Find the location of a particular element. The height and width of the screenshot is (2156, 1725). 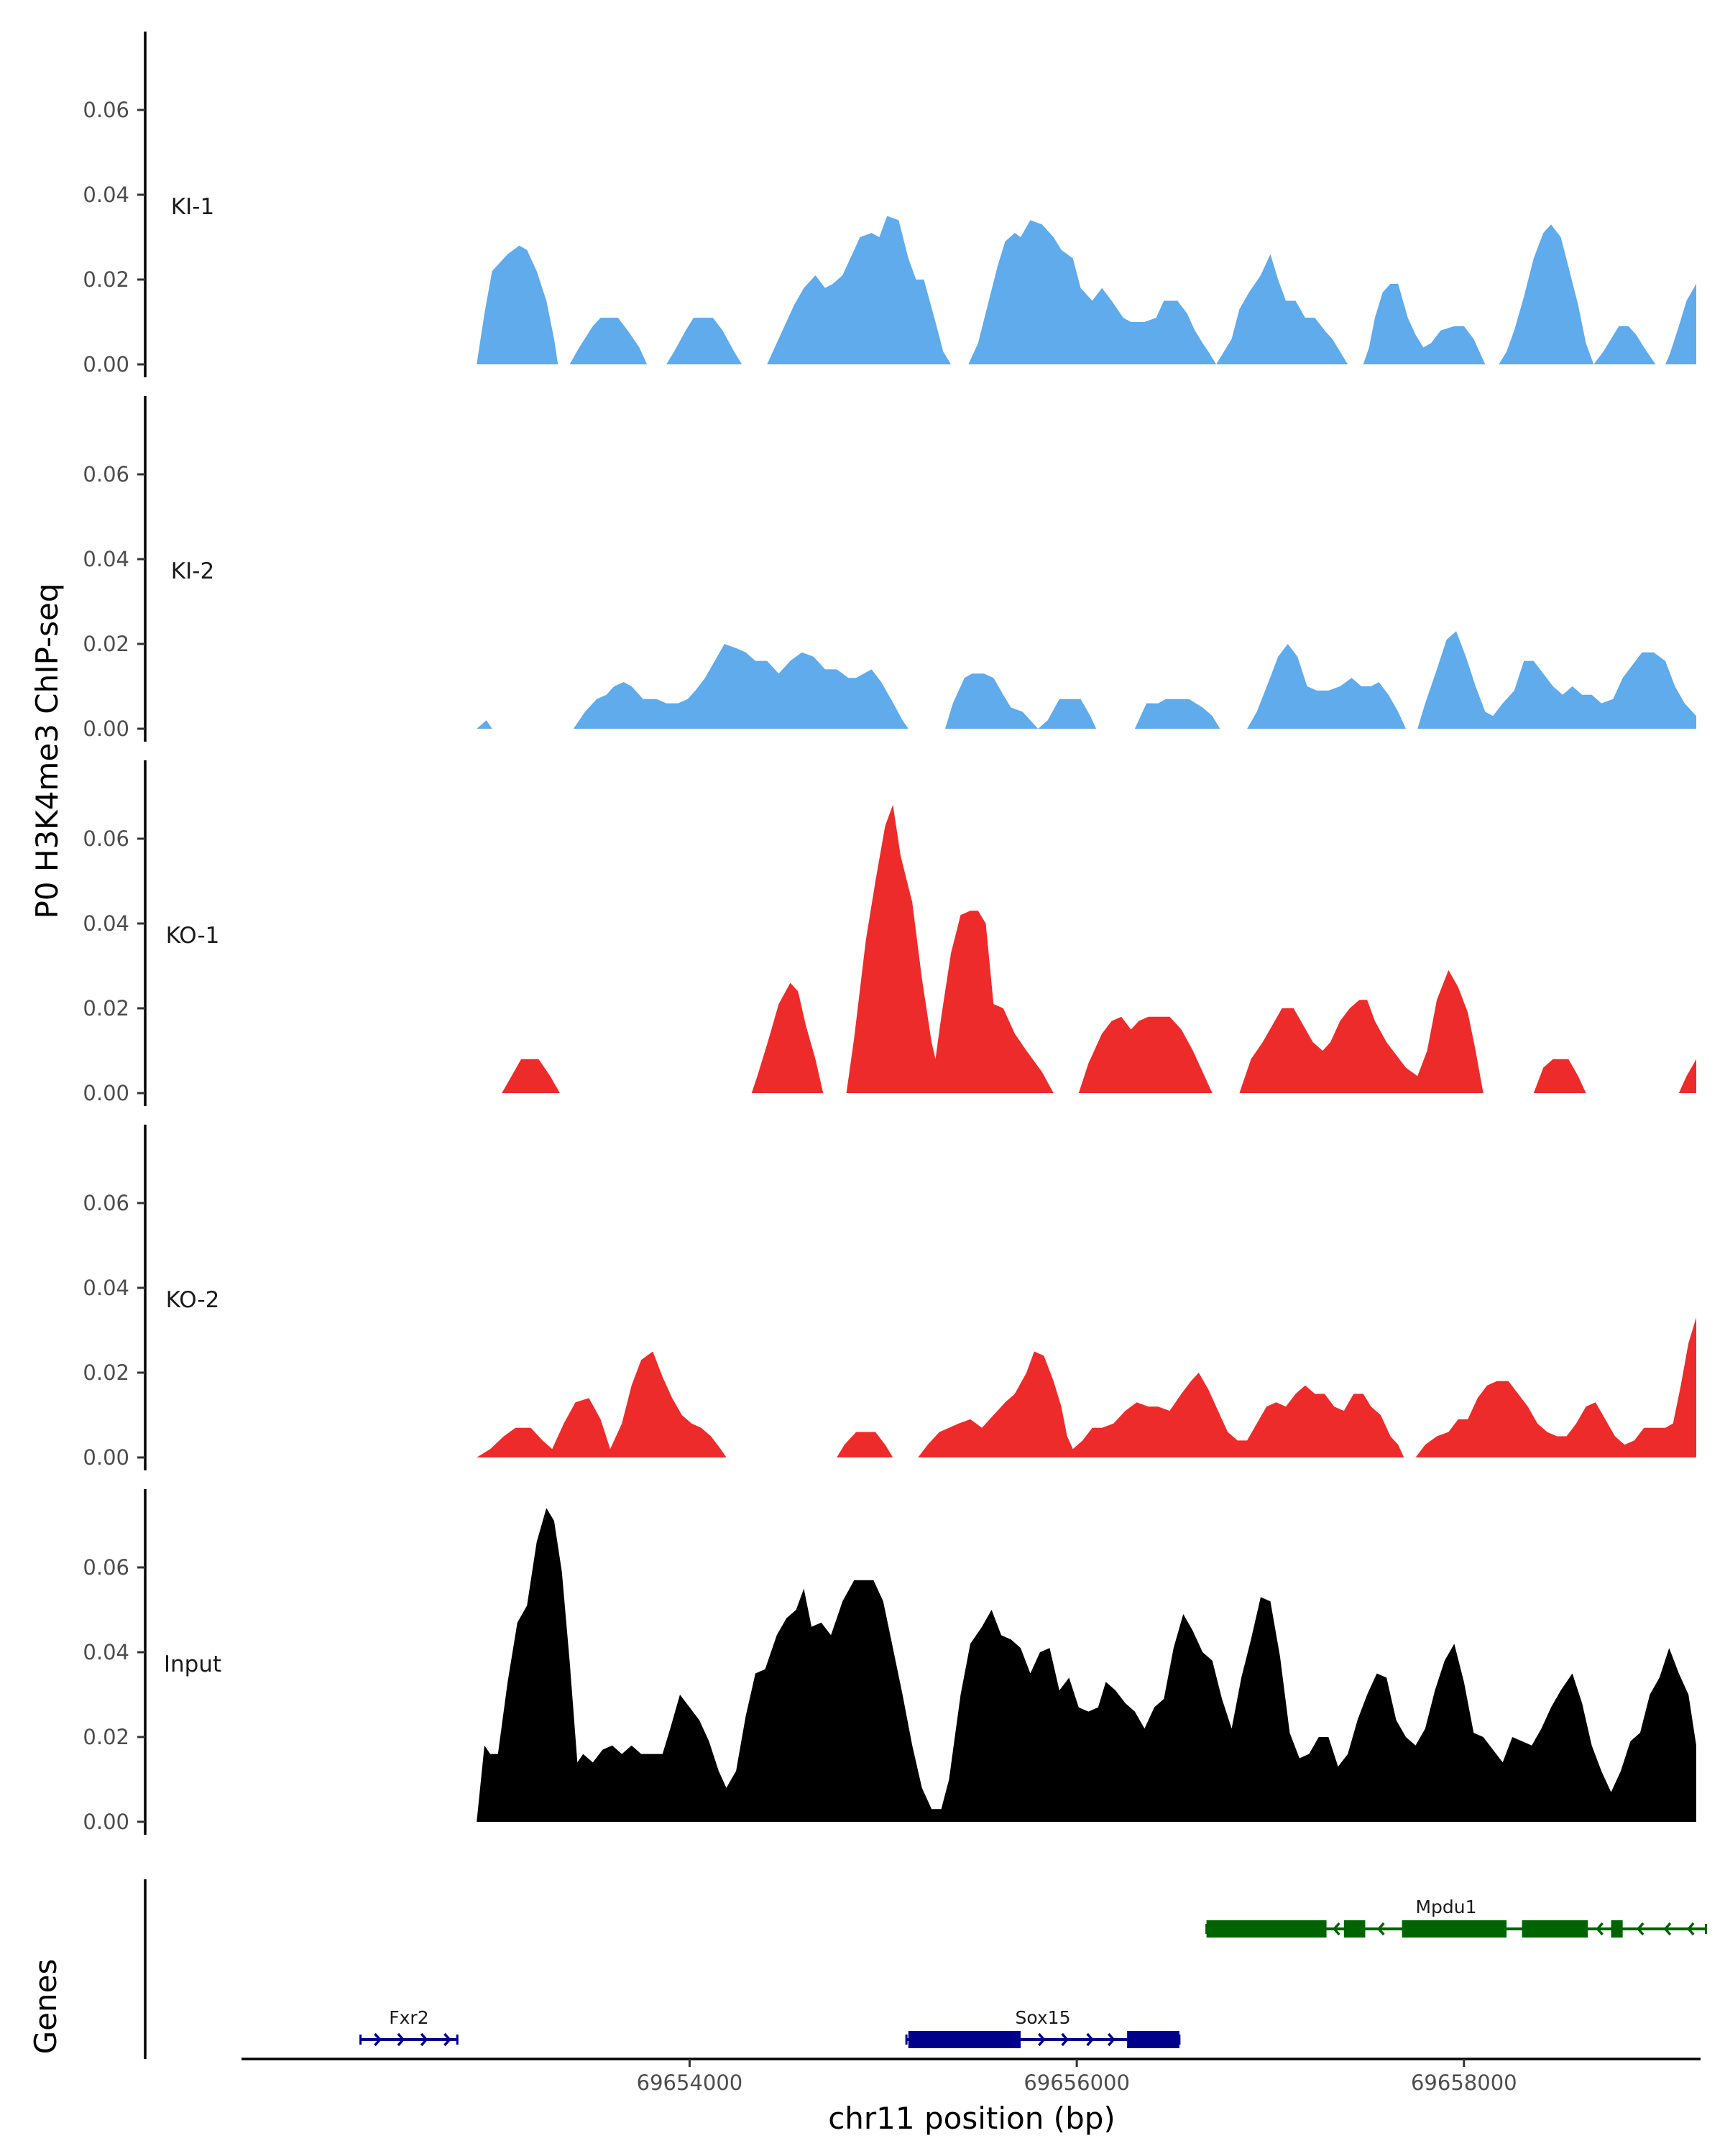

gene-label: Sox15 is located at coordinates (1042, 2018).